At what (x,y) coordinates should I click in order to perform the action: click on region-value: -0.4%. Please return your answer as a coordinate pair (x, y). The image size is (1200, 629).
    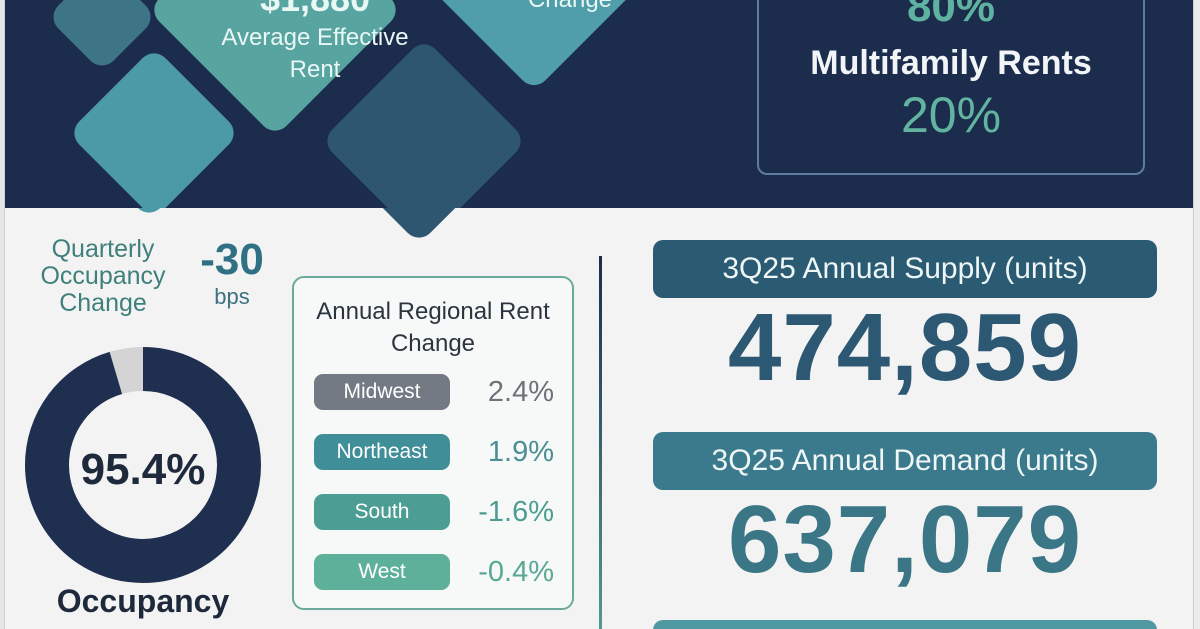
    Looking at the image, I should click on (516, 572).